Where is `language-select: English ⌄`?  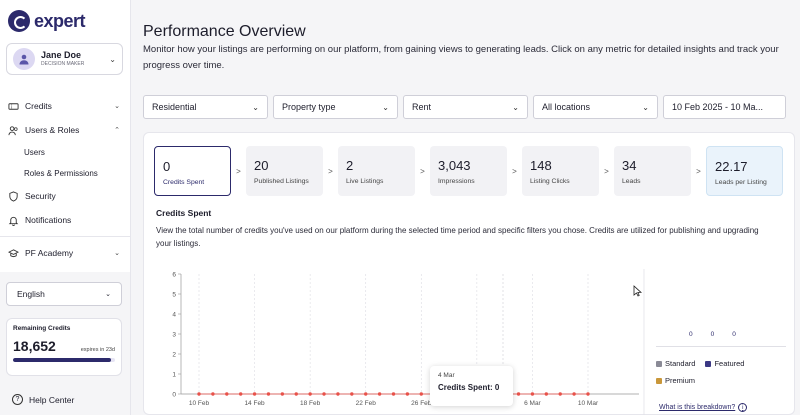 language-select: English ⌄ is located at coordinates (64, 294).